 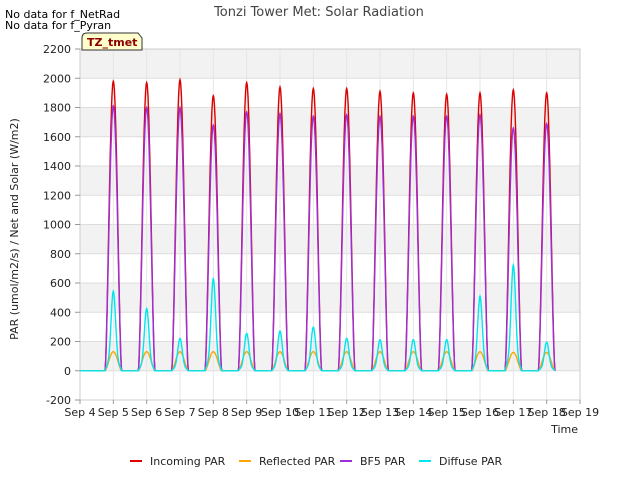 I want to click on x-tick-label: Sep 12, so click(x=347, y=412).